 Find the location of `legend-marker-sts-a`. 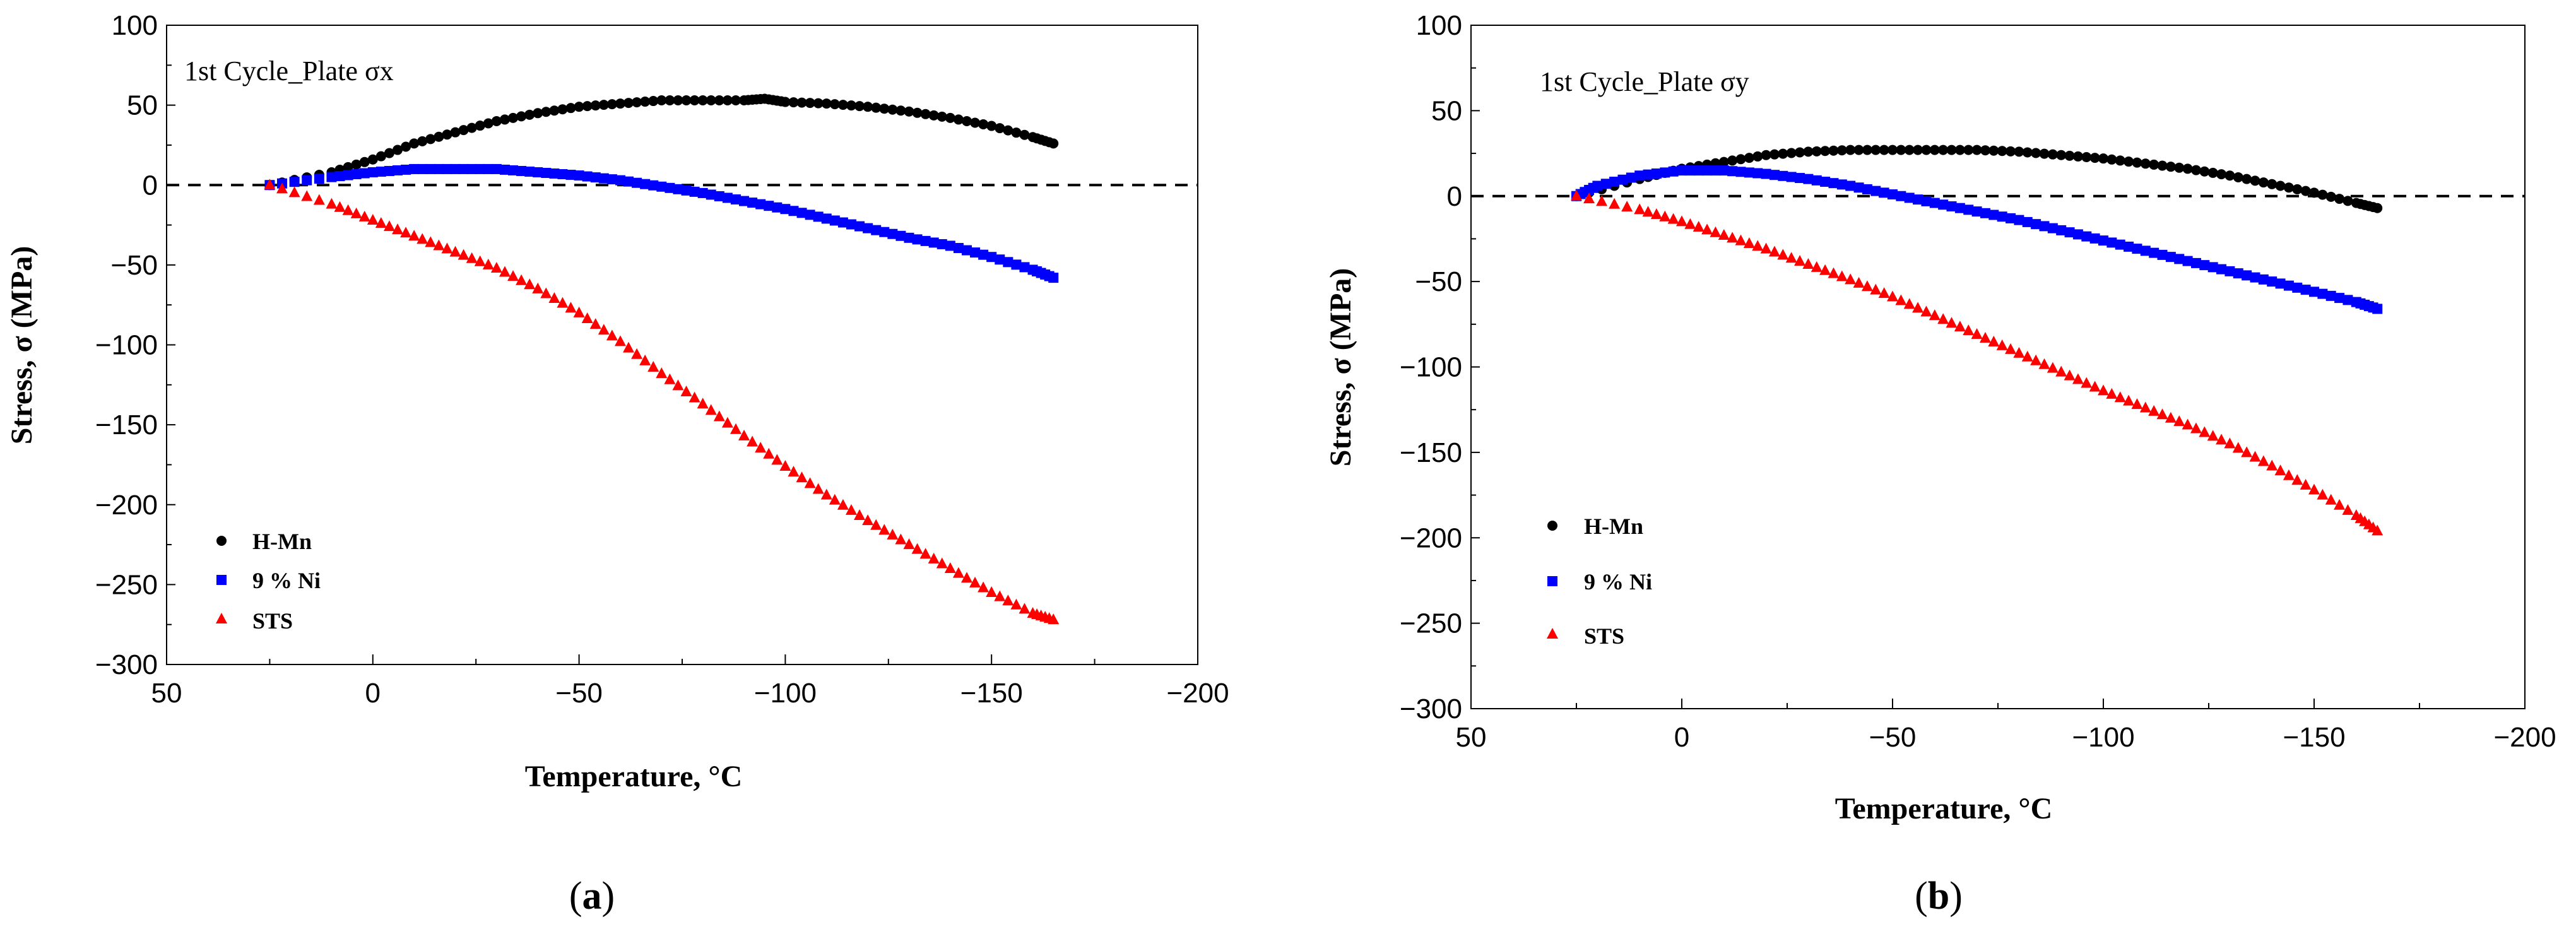

legend-marker-sts-a is located at coordinates (222, 618).